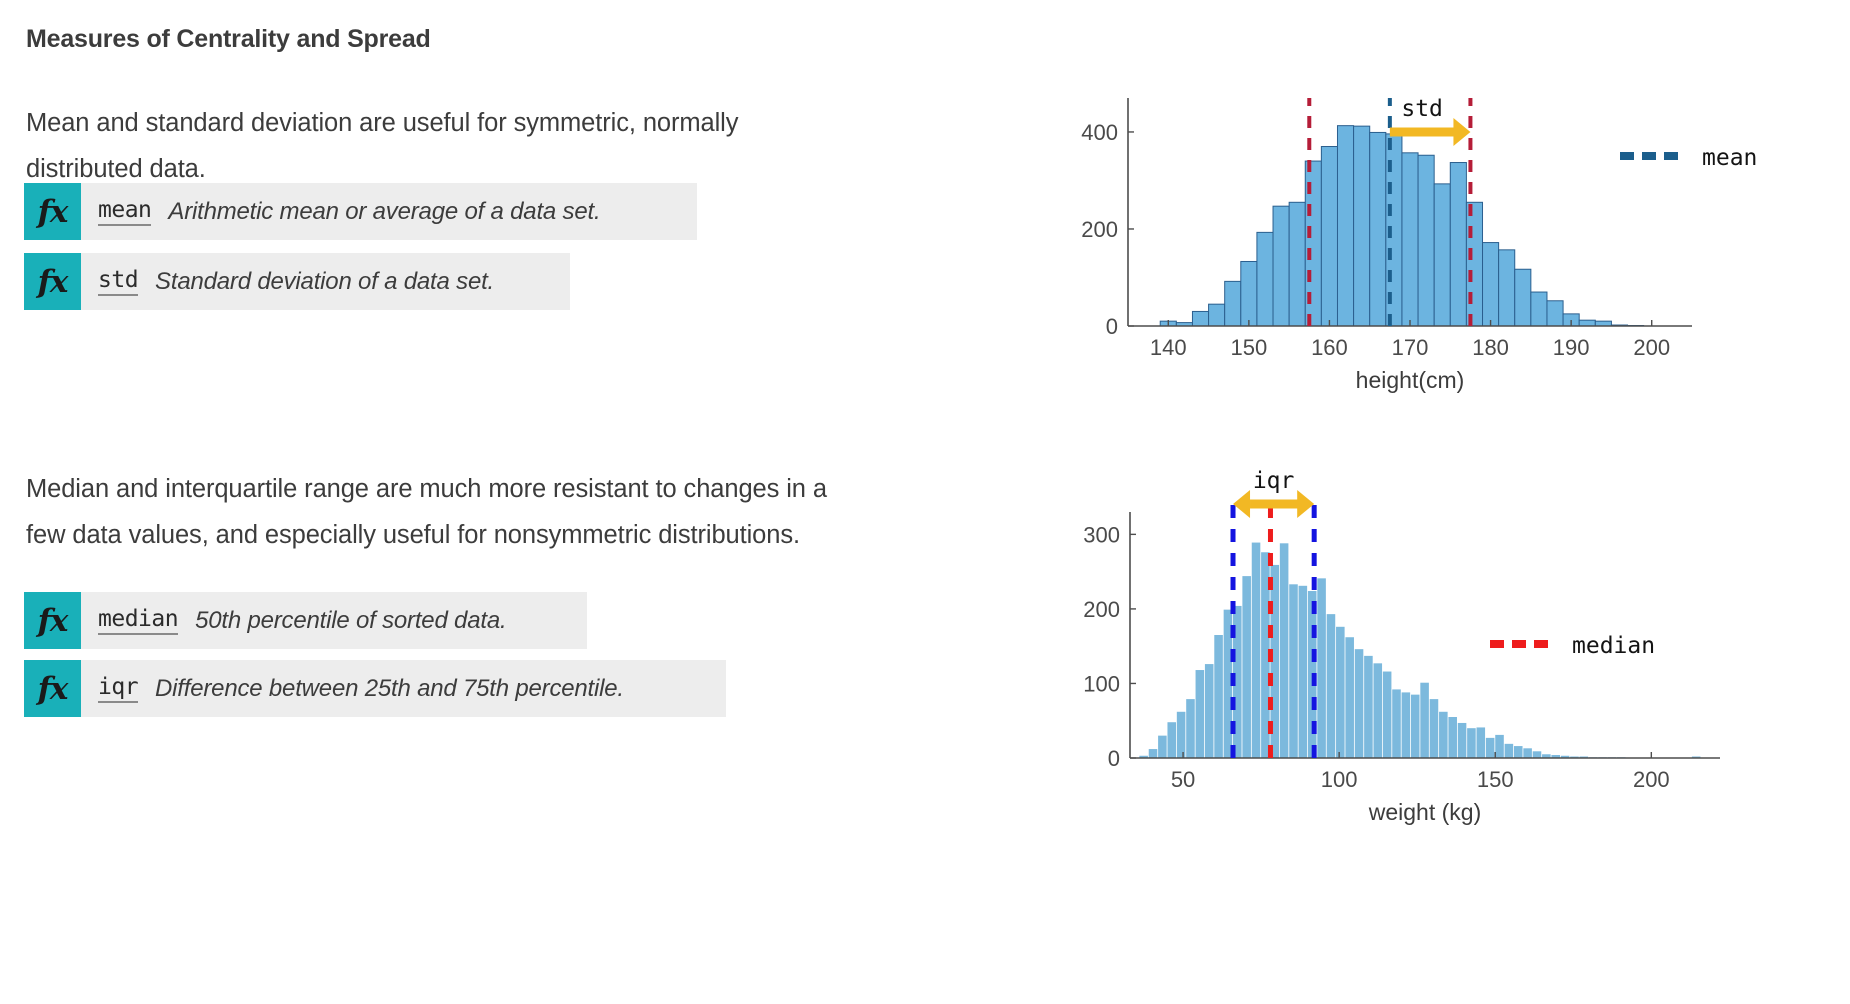  I want to click on function-link-iqr: iqr, so click(118, 688).